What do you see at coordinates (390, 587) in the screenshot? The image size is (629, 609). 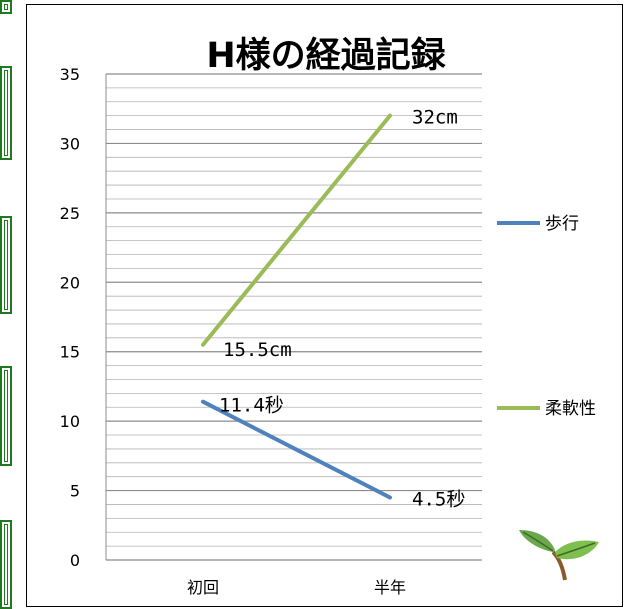 I see `x-category-label: 半年` at bounding box center [390, 587].